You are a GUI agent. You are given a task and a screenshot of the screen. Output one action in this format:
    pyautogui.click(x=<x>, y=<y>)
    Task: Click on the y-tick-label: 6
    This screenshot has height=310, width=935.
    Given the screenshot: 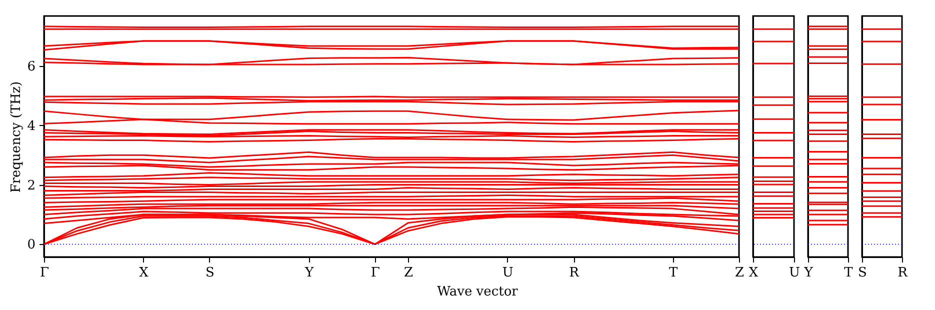 What is the action you would take?
    pyautogui.click(x=31, y=66)
    